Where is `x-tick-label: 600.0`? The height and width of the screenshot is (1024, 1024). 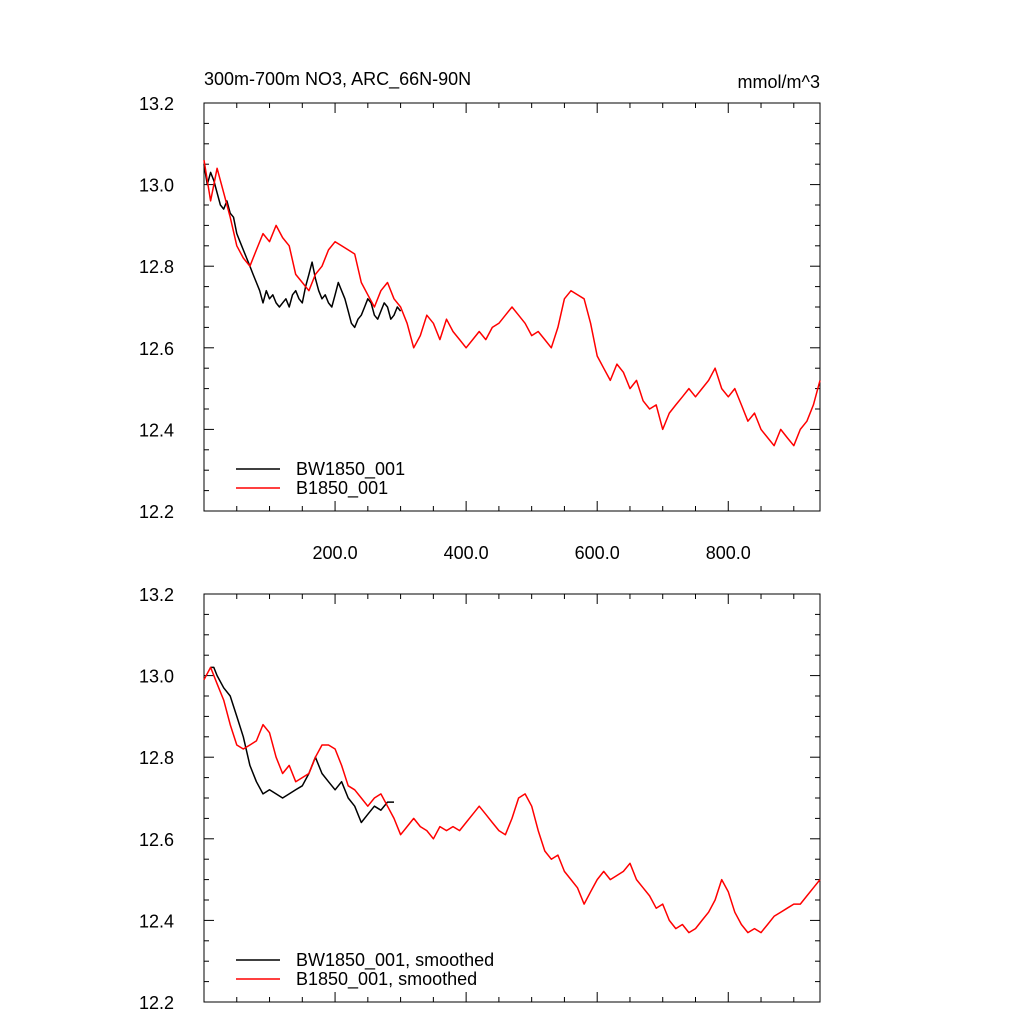
x-tick-label: 600.0 is located at coordinates (597, 553).